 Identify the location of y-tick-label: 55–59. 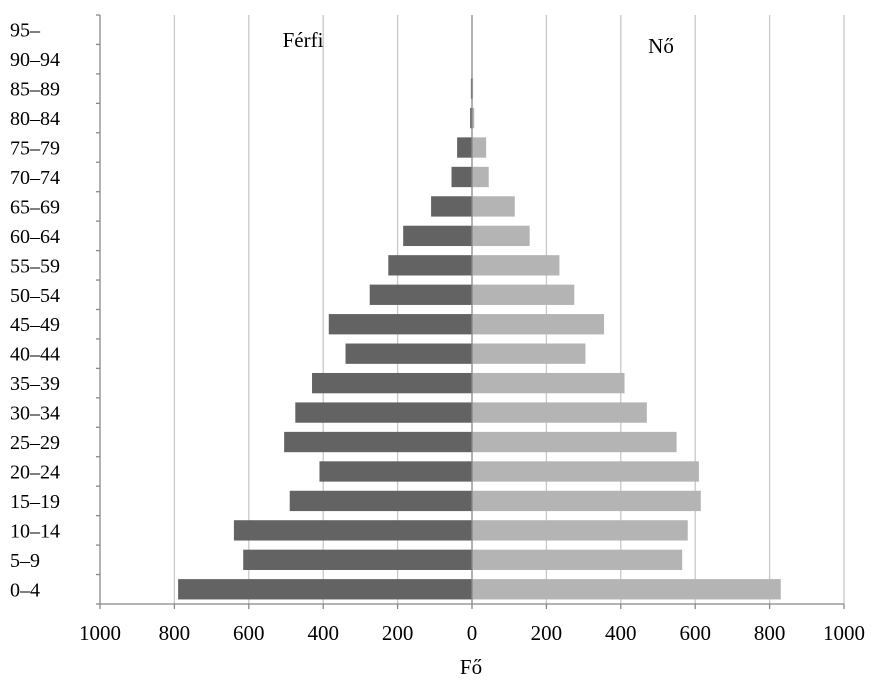
(35, 266).